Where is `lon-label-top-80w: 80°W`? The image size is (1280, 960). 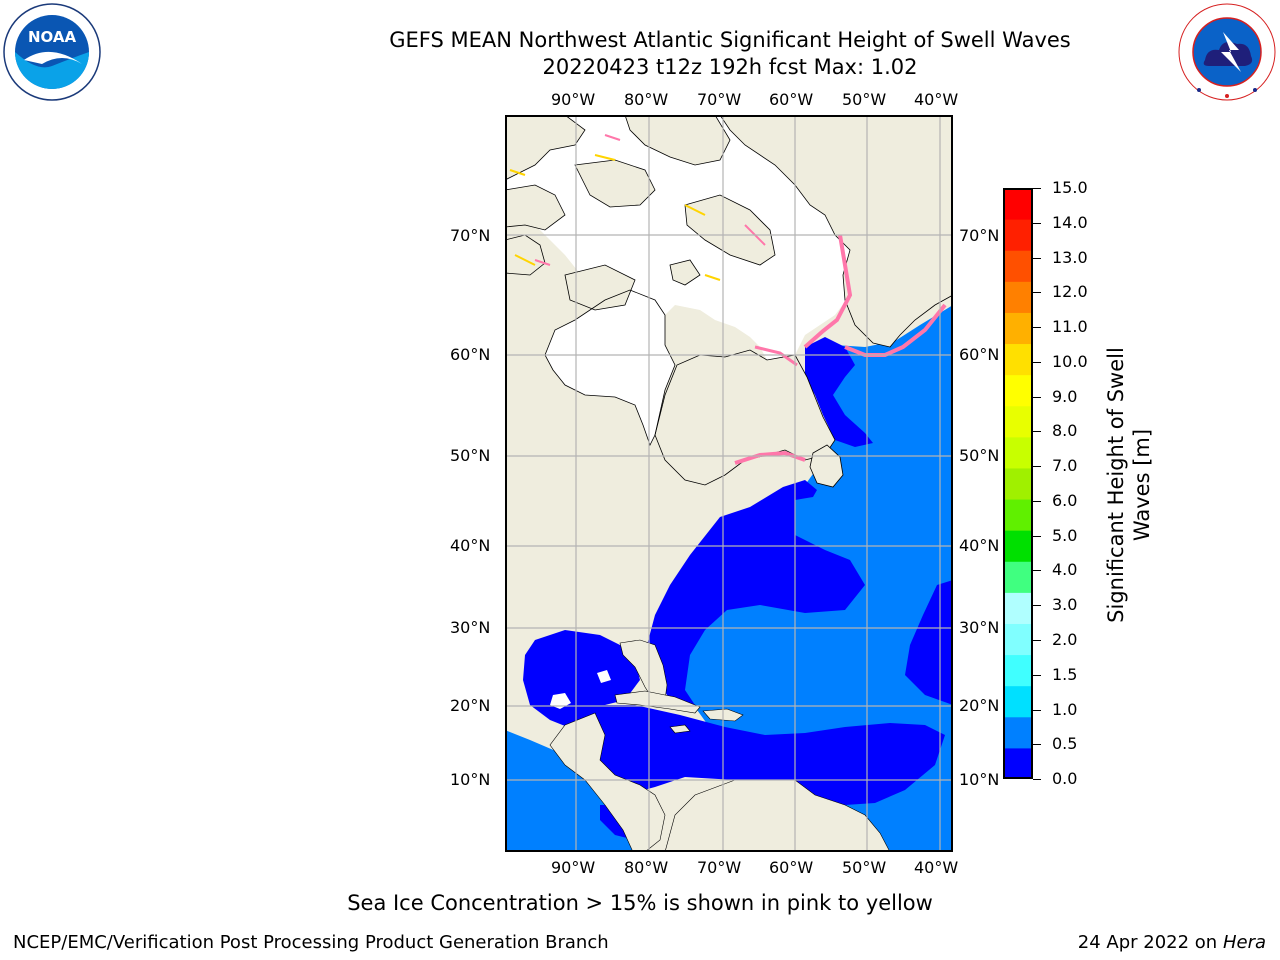 lon-label-top-80w: 80°W is located at coordinates (646, 99).